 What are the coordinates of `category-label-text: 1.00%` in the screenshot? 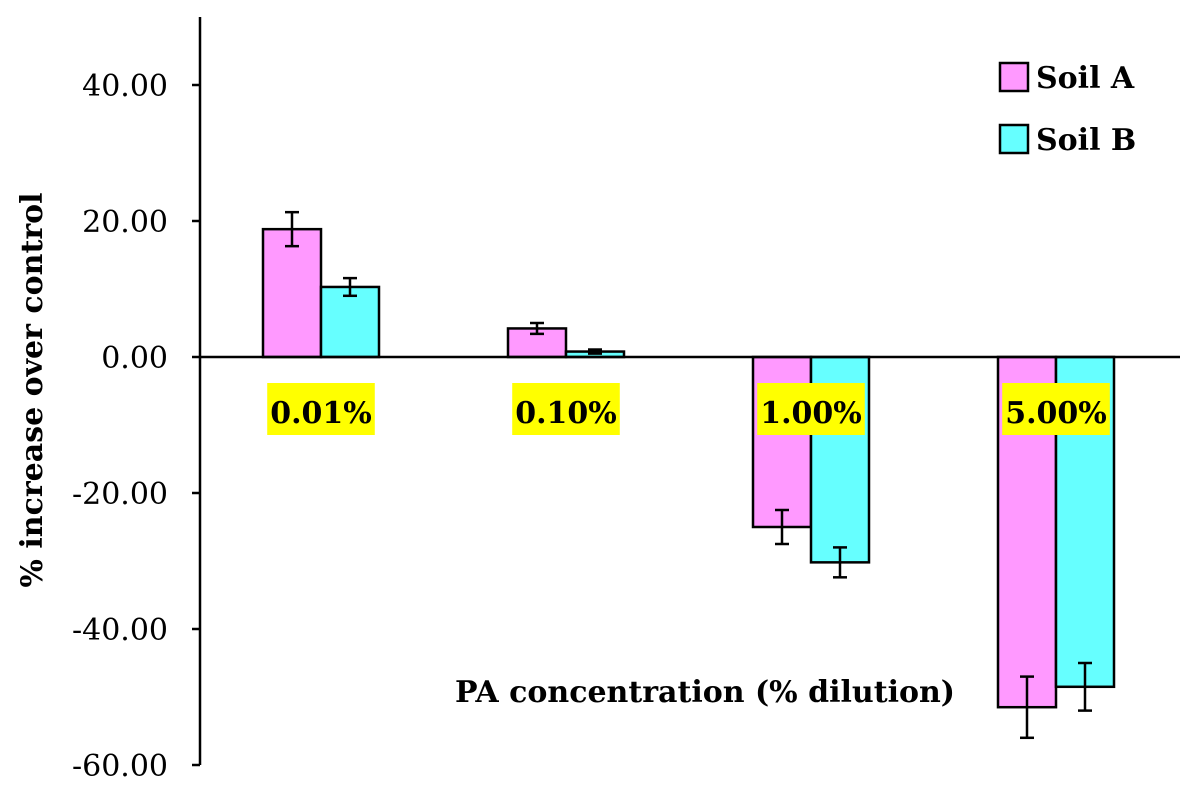 It's located at (811, 413).